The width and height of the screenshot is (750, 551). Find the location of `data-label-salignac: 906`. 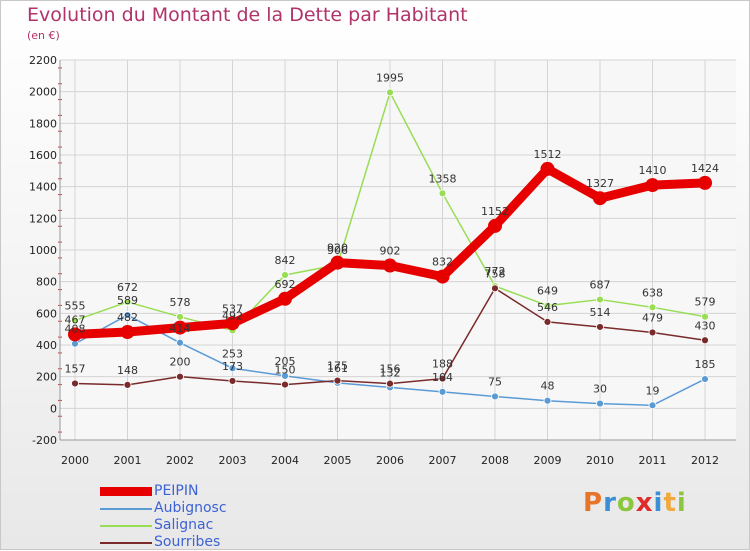

data-label-salignac: 906 is located at coordinates (337, 250).